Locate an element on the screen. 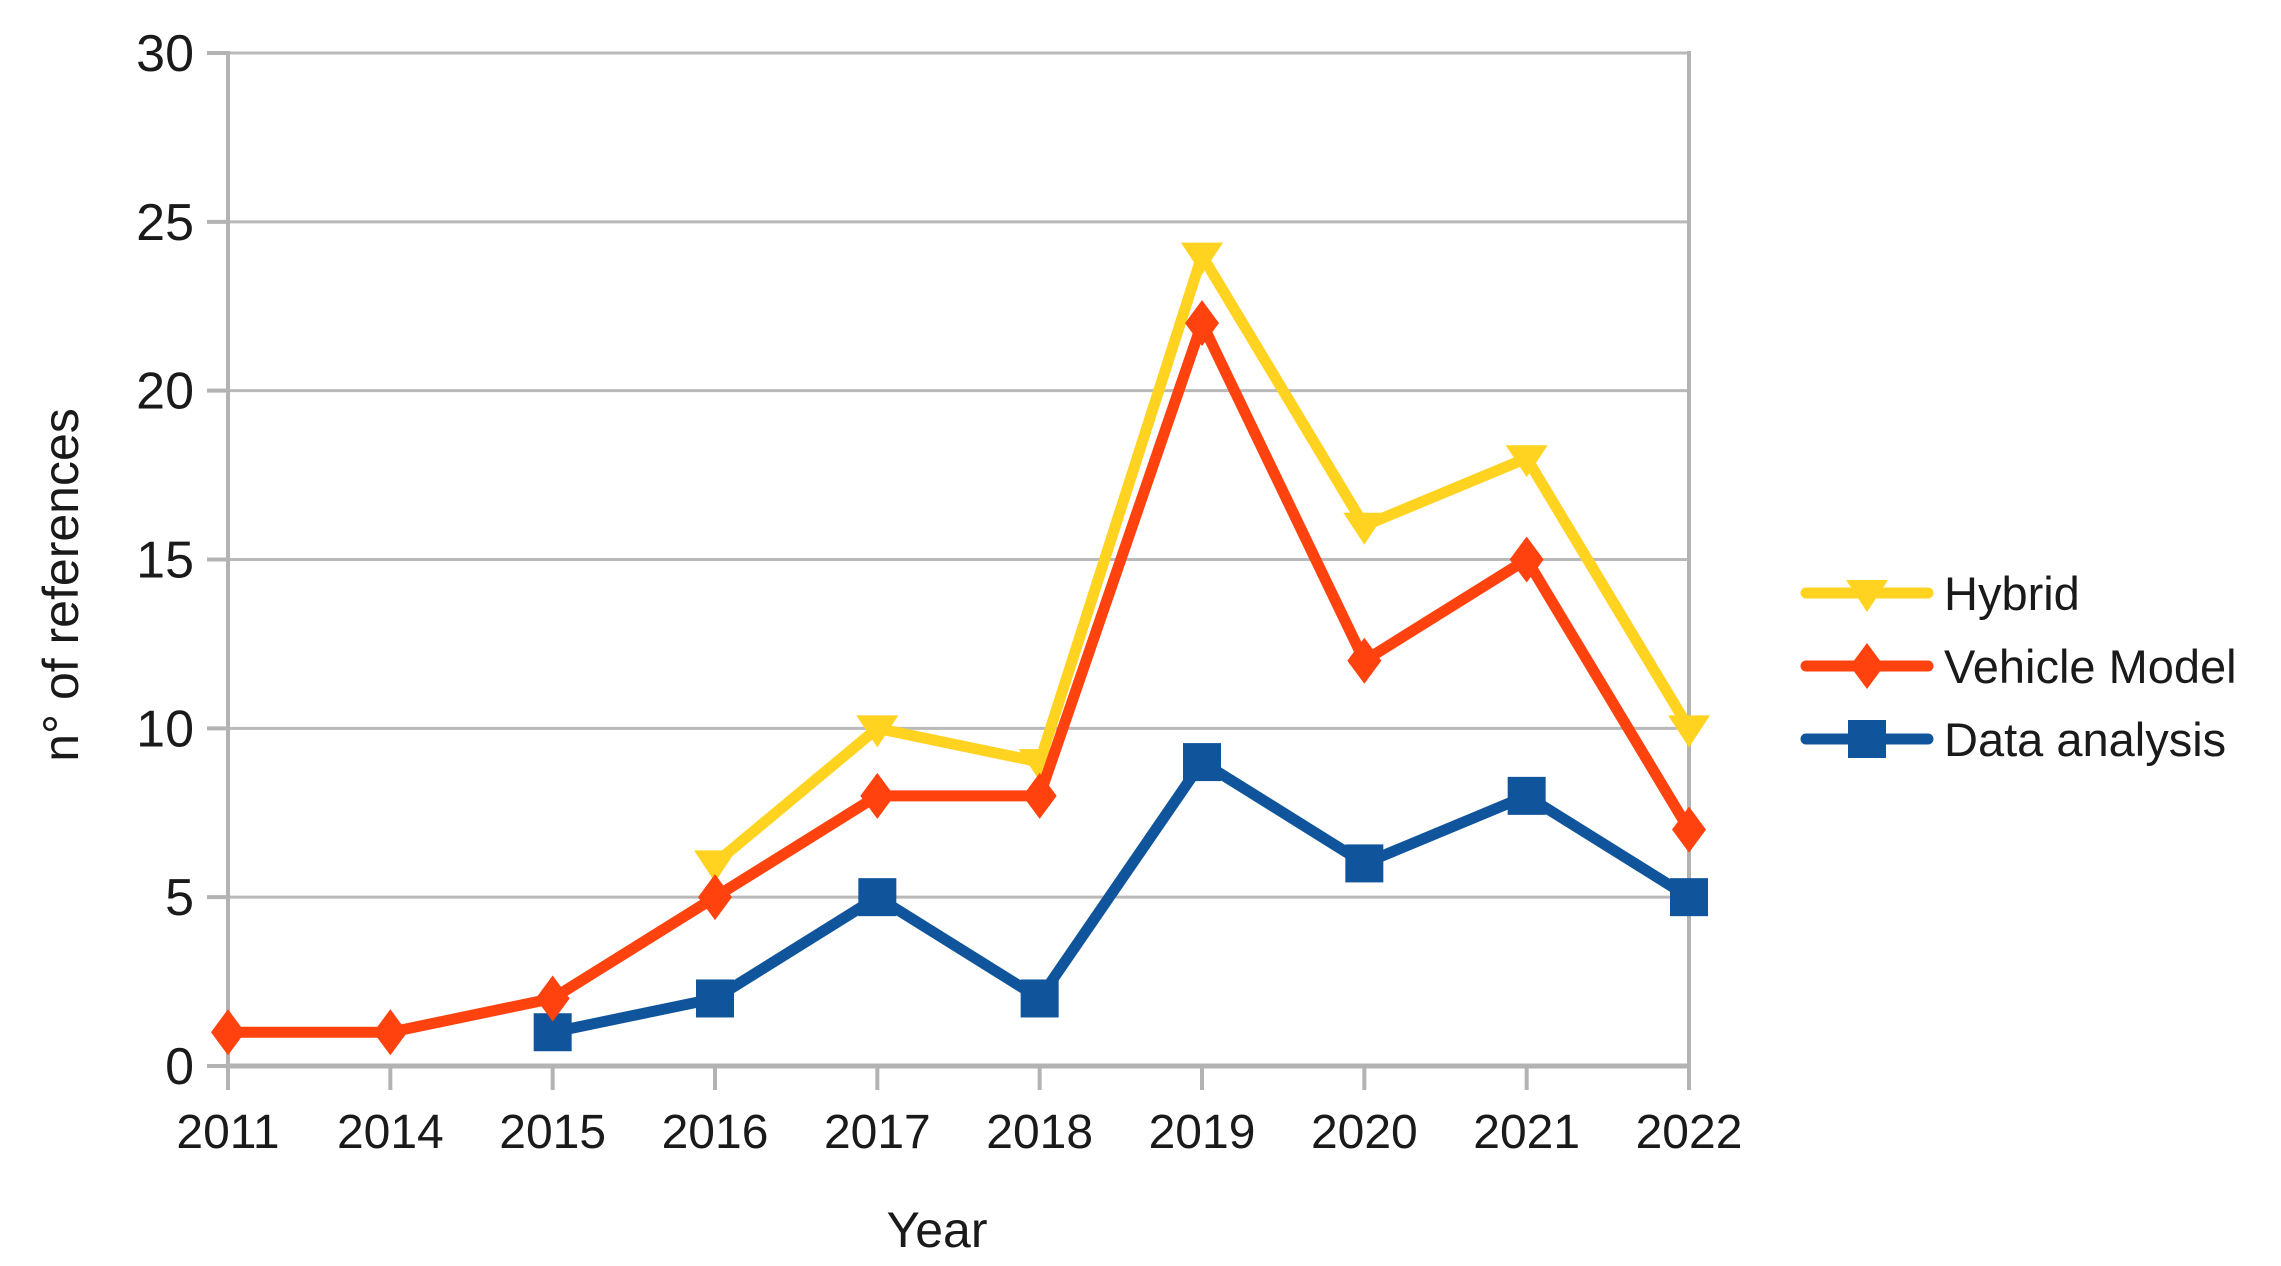 Image resolution: width=2281 pixels, height=1266 pixels. series-line-data-analysis is located at coordinates (1121, 897).